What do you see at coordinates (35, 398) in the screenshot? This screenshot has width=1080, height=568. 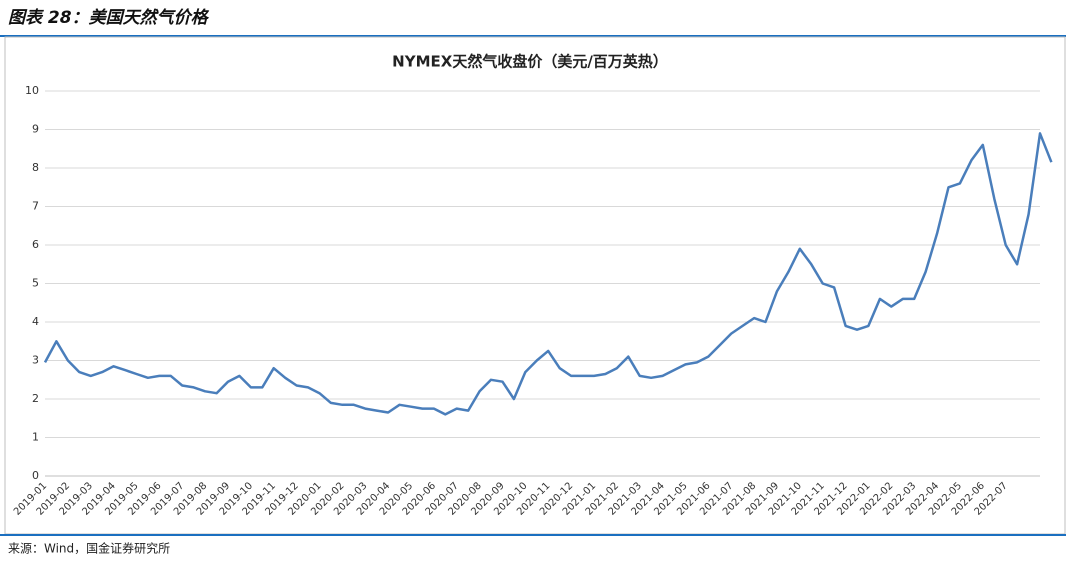 I see `y-tick-label: 2` at bounding box center [35, 398].